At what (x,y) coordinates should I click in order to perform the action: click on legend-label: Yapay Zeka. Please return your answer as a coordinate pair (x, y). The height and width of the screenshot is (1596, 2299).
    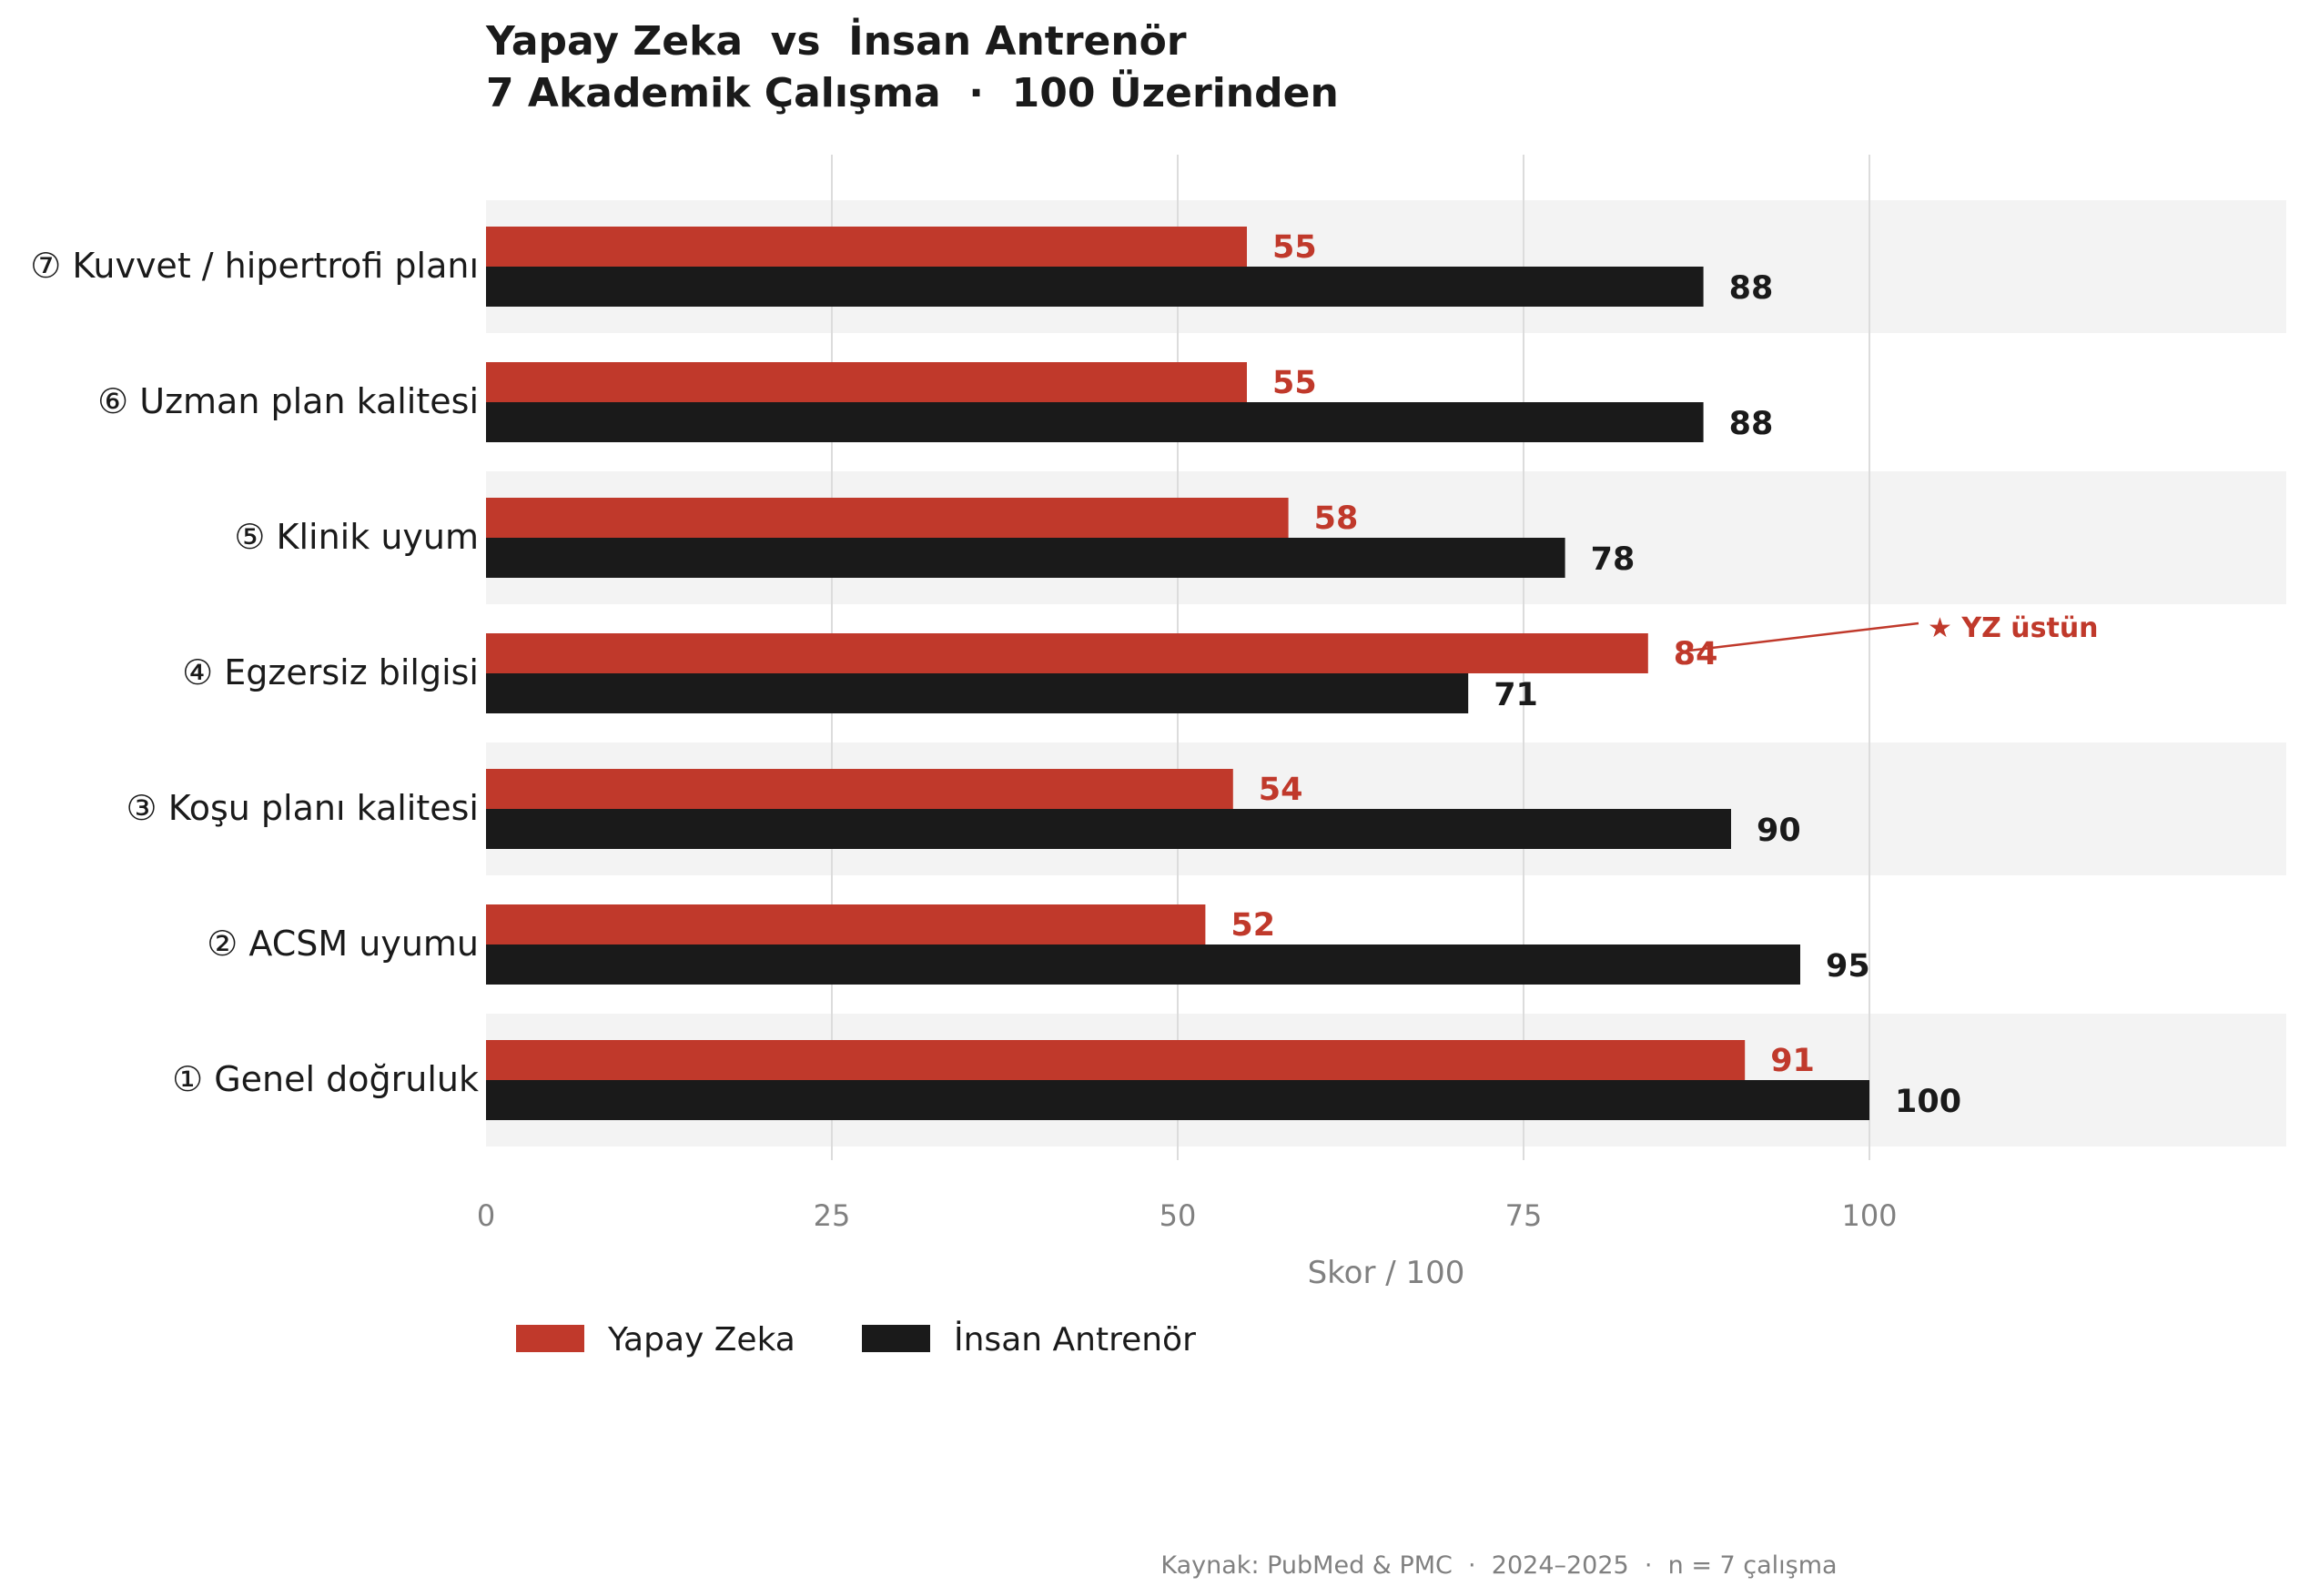
    Looking at the image, I should click on (701, 1340).